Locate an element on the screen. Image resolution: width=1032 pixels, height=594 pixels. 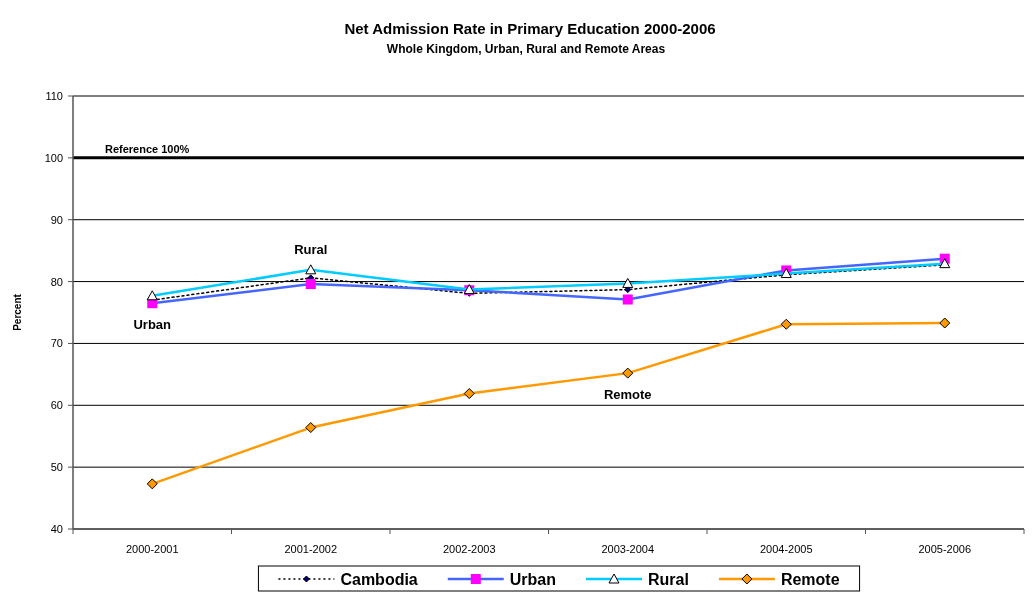
x-tick-label: 2003-2004 is located at coordinates (628, 549).